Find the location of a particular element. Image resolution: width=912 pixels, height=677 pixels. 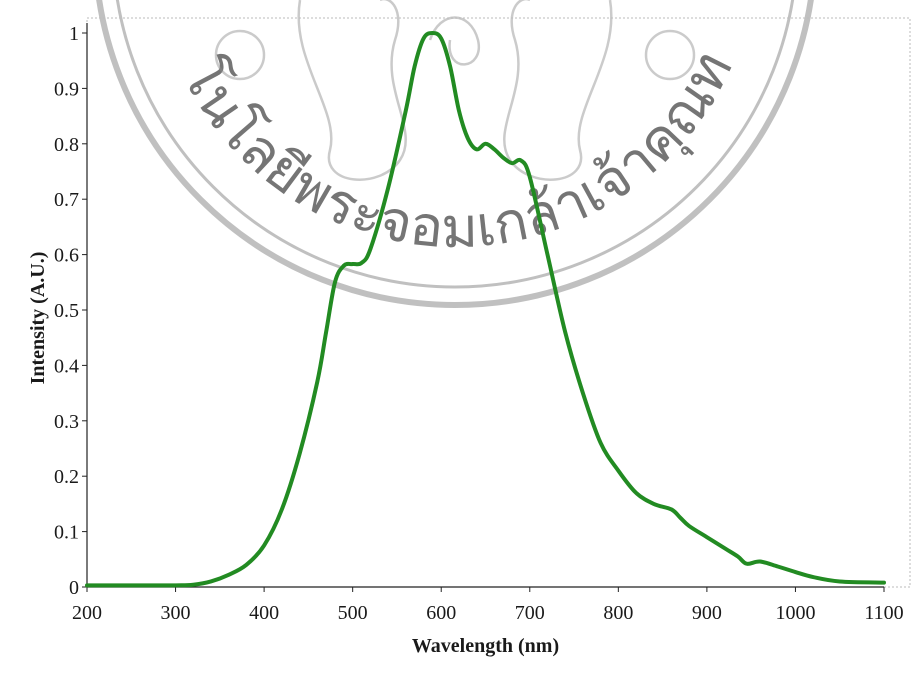

y-tick-label: 0.9 is located at coordinates (66, 89).